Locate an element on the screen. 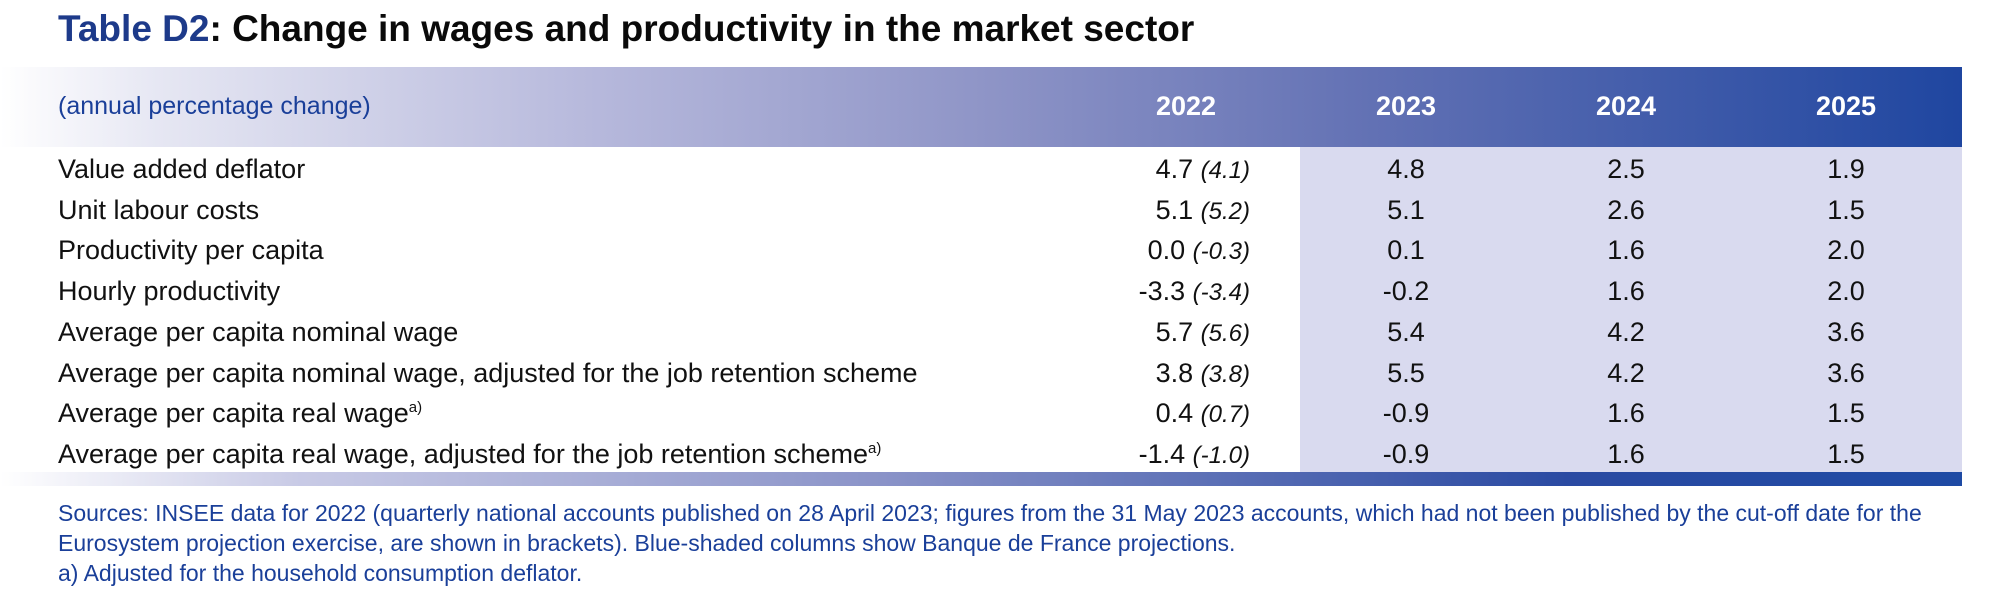 The image size is (2000, 605). cell-2022: 4.7 (4.1) is located at coordinates (1203, 169).